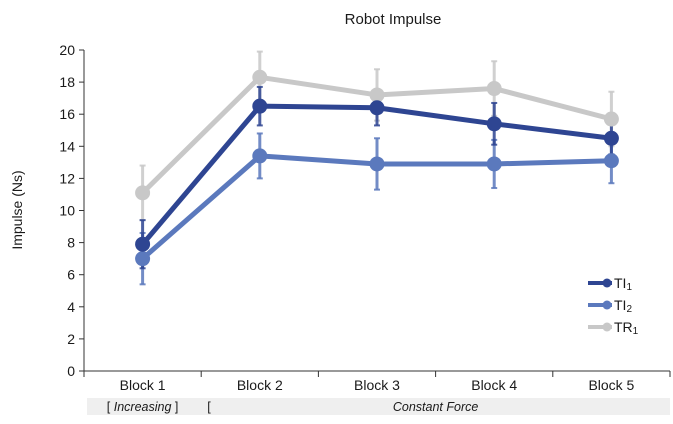  What do you see at coordinates (71, 243) in the screenshot?
I see `y-tick-label: 8` at bounding box center [71, 243].